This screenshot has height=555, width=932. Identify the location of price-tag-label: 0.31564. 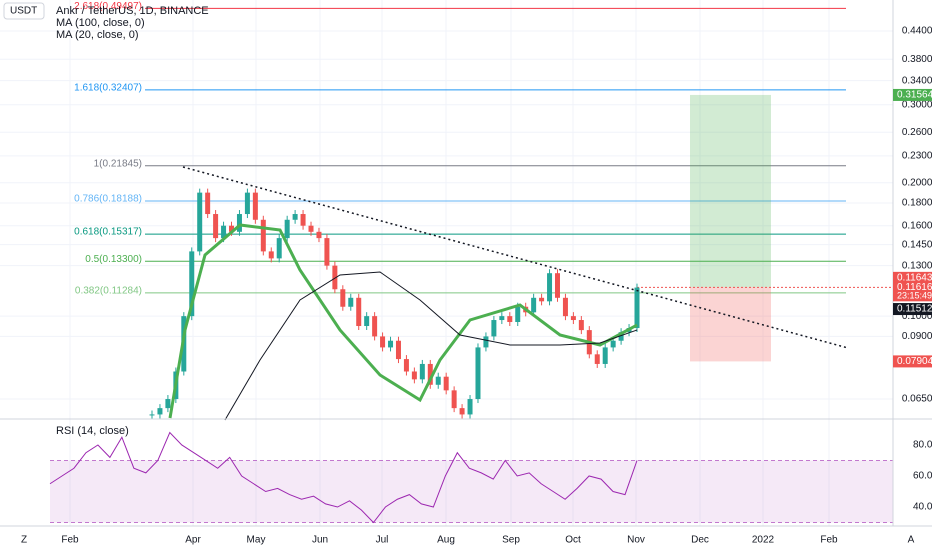
(914, 95).